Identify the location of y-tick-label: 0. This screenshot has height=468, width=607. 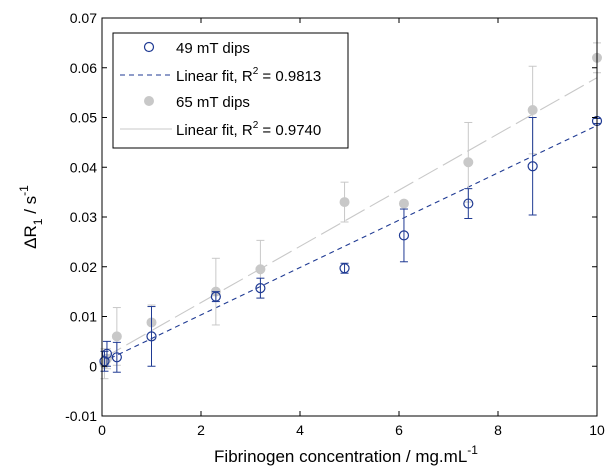
(93, 366).